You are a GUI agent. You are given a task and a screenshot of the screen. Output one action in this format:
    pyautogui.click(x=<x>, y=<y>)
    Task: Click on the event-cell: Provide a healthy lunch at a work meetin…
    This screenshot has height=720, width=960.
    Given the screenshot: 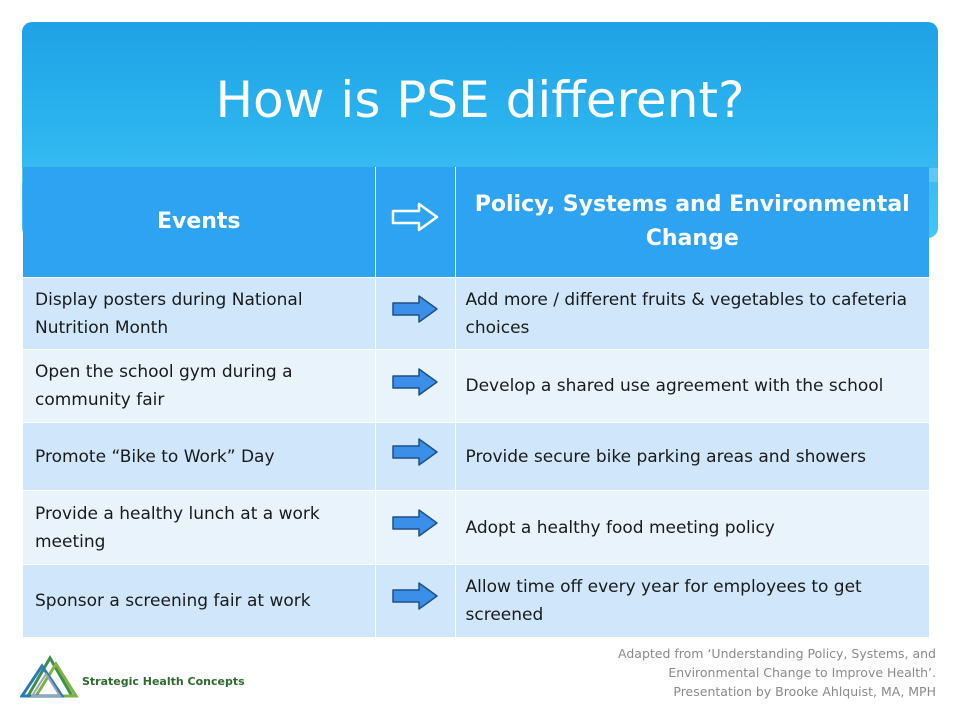 What is the action you would take?
    pyautogui.click(x=199, y=527)
    